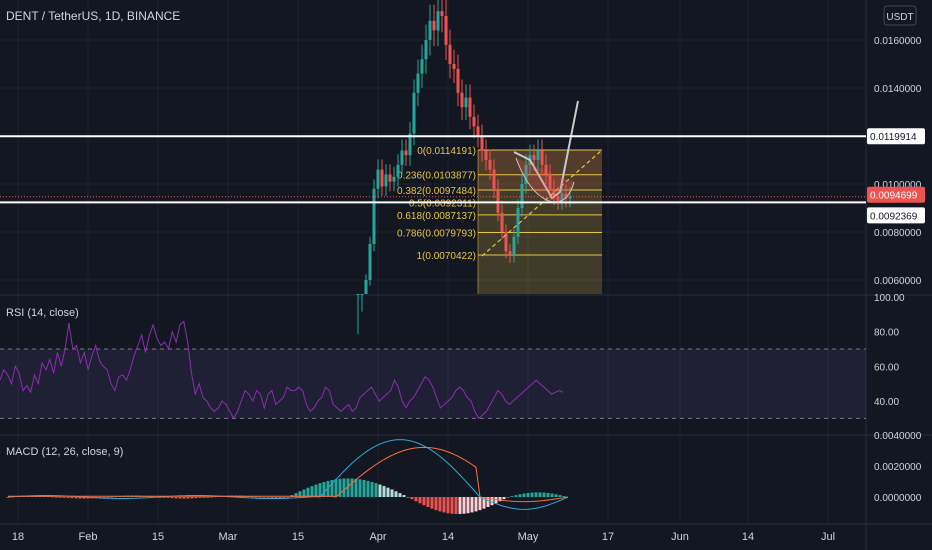 The image size is (932, 550). What do you see at coordinates (282, 370) in the screenshot?
I see `rsi-line` at bounding box center [282, 370].